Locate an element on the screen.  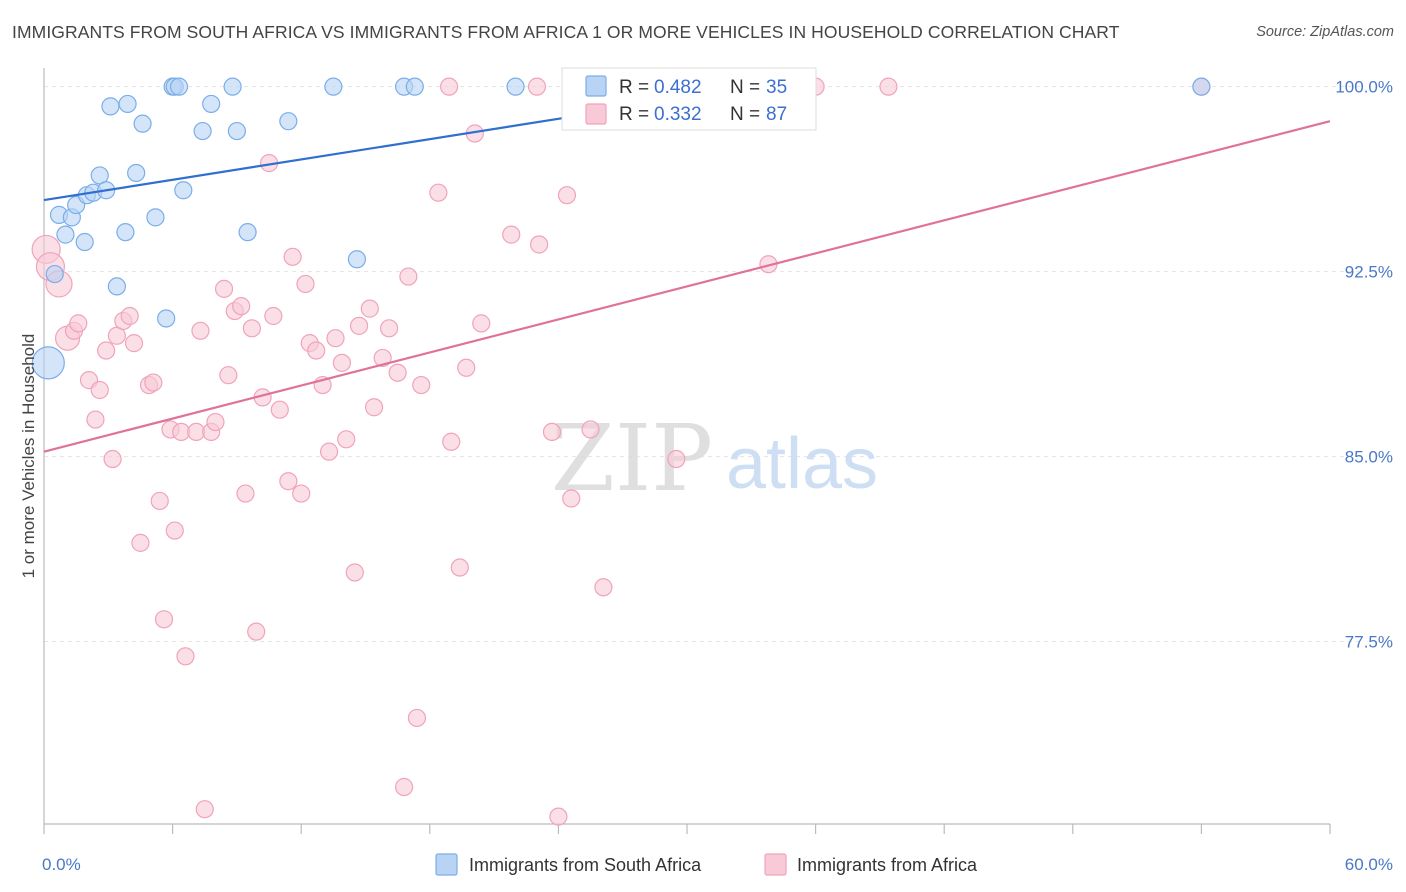
watermark-atlas: atlas is located at coordinates (802, 464).